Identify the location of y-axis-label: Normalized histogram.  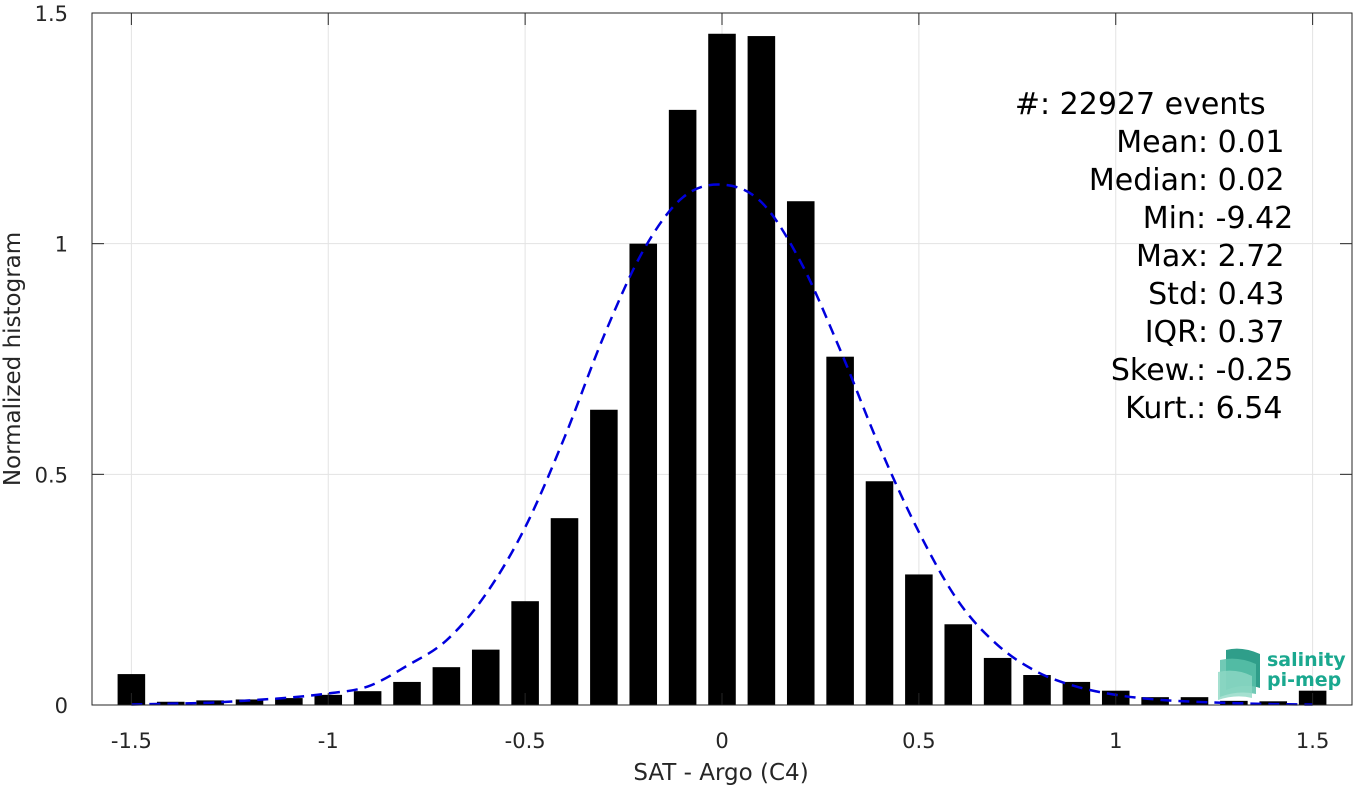
(13, 359).